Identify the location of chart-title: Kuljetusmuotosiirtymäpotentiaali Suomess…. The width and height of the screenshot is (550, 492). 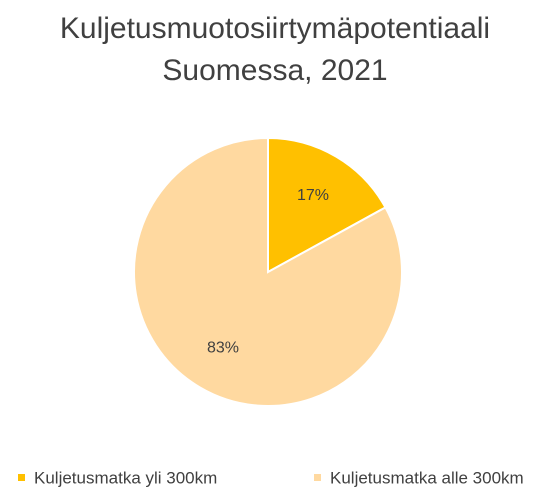
(275, 49).